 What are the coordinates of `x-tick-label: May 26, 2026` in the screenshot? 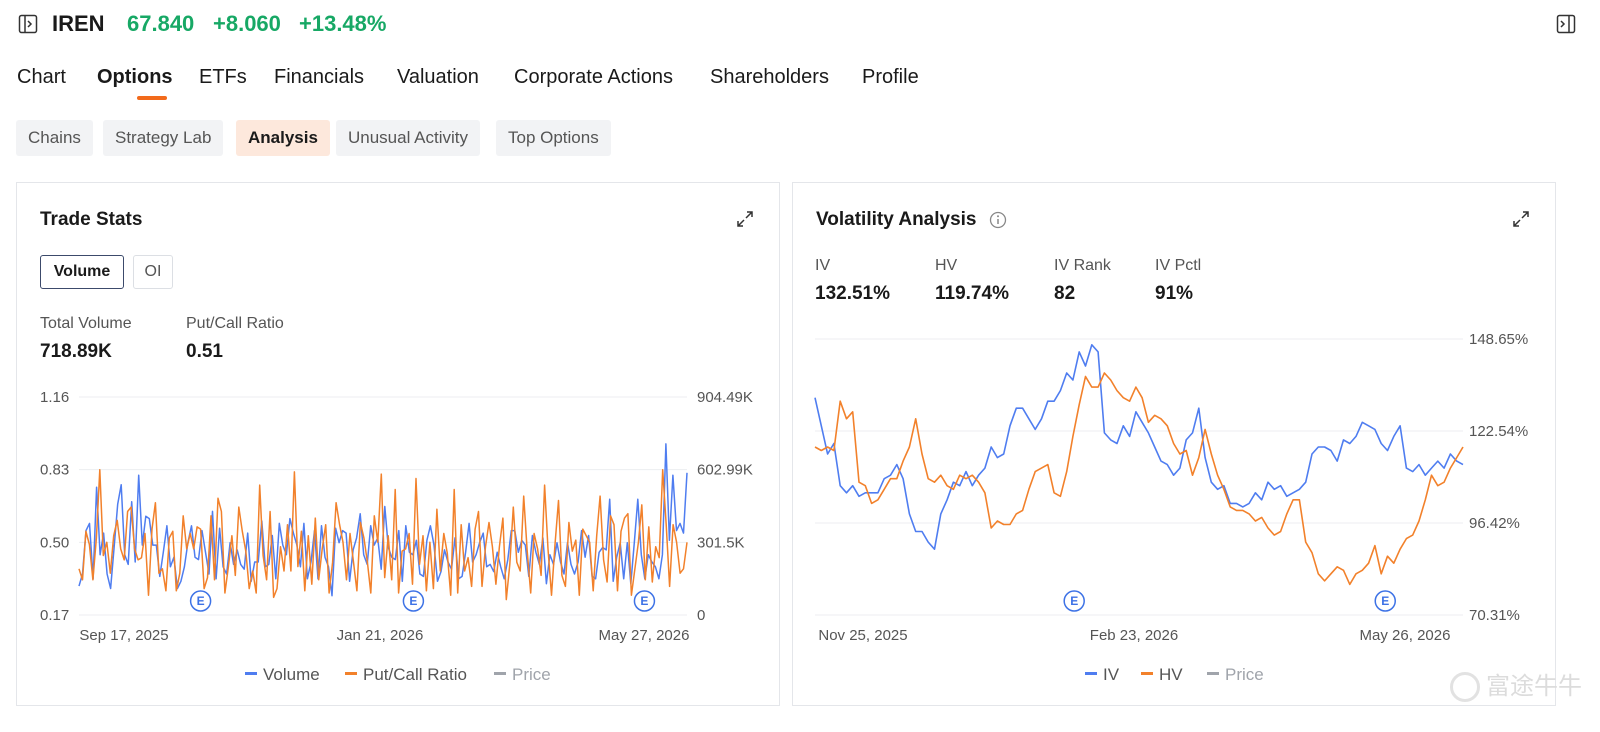 It's located at (1405, 635).